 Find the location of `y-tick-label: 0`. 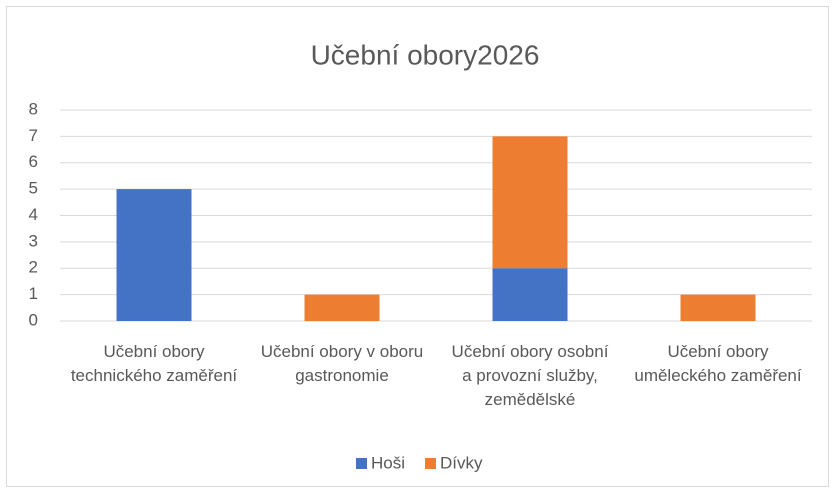

y-tick-label: 0 is located at coordinates (33, 319).